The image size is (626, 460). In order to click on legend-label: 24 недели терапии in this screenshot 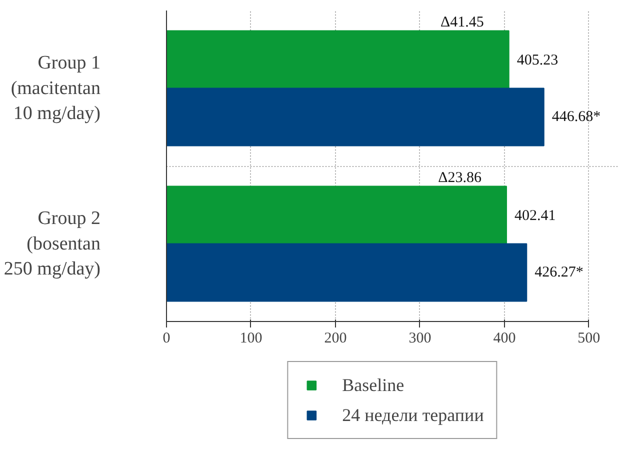, I will do `click(413, 415)`.